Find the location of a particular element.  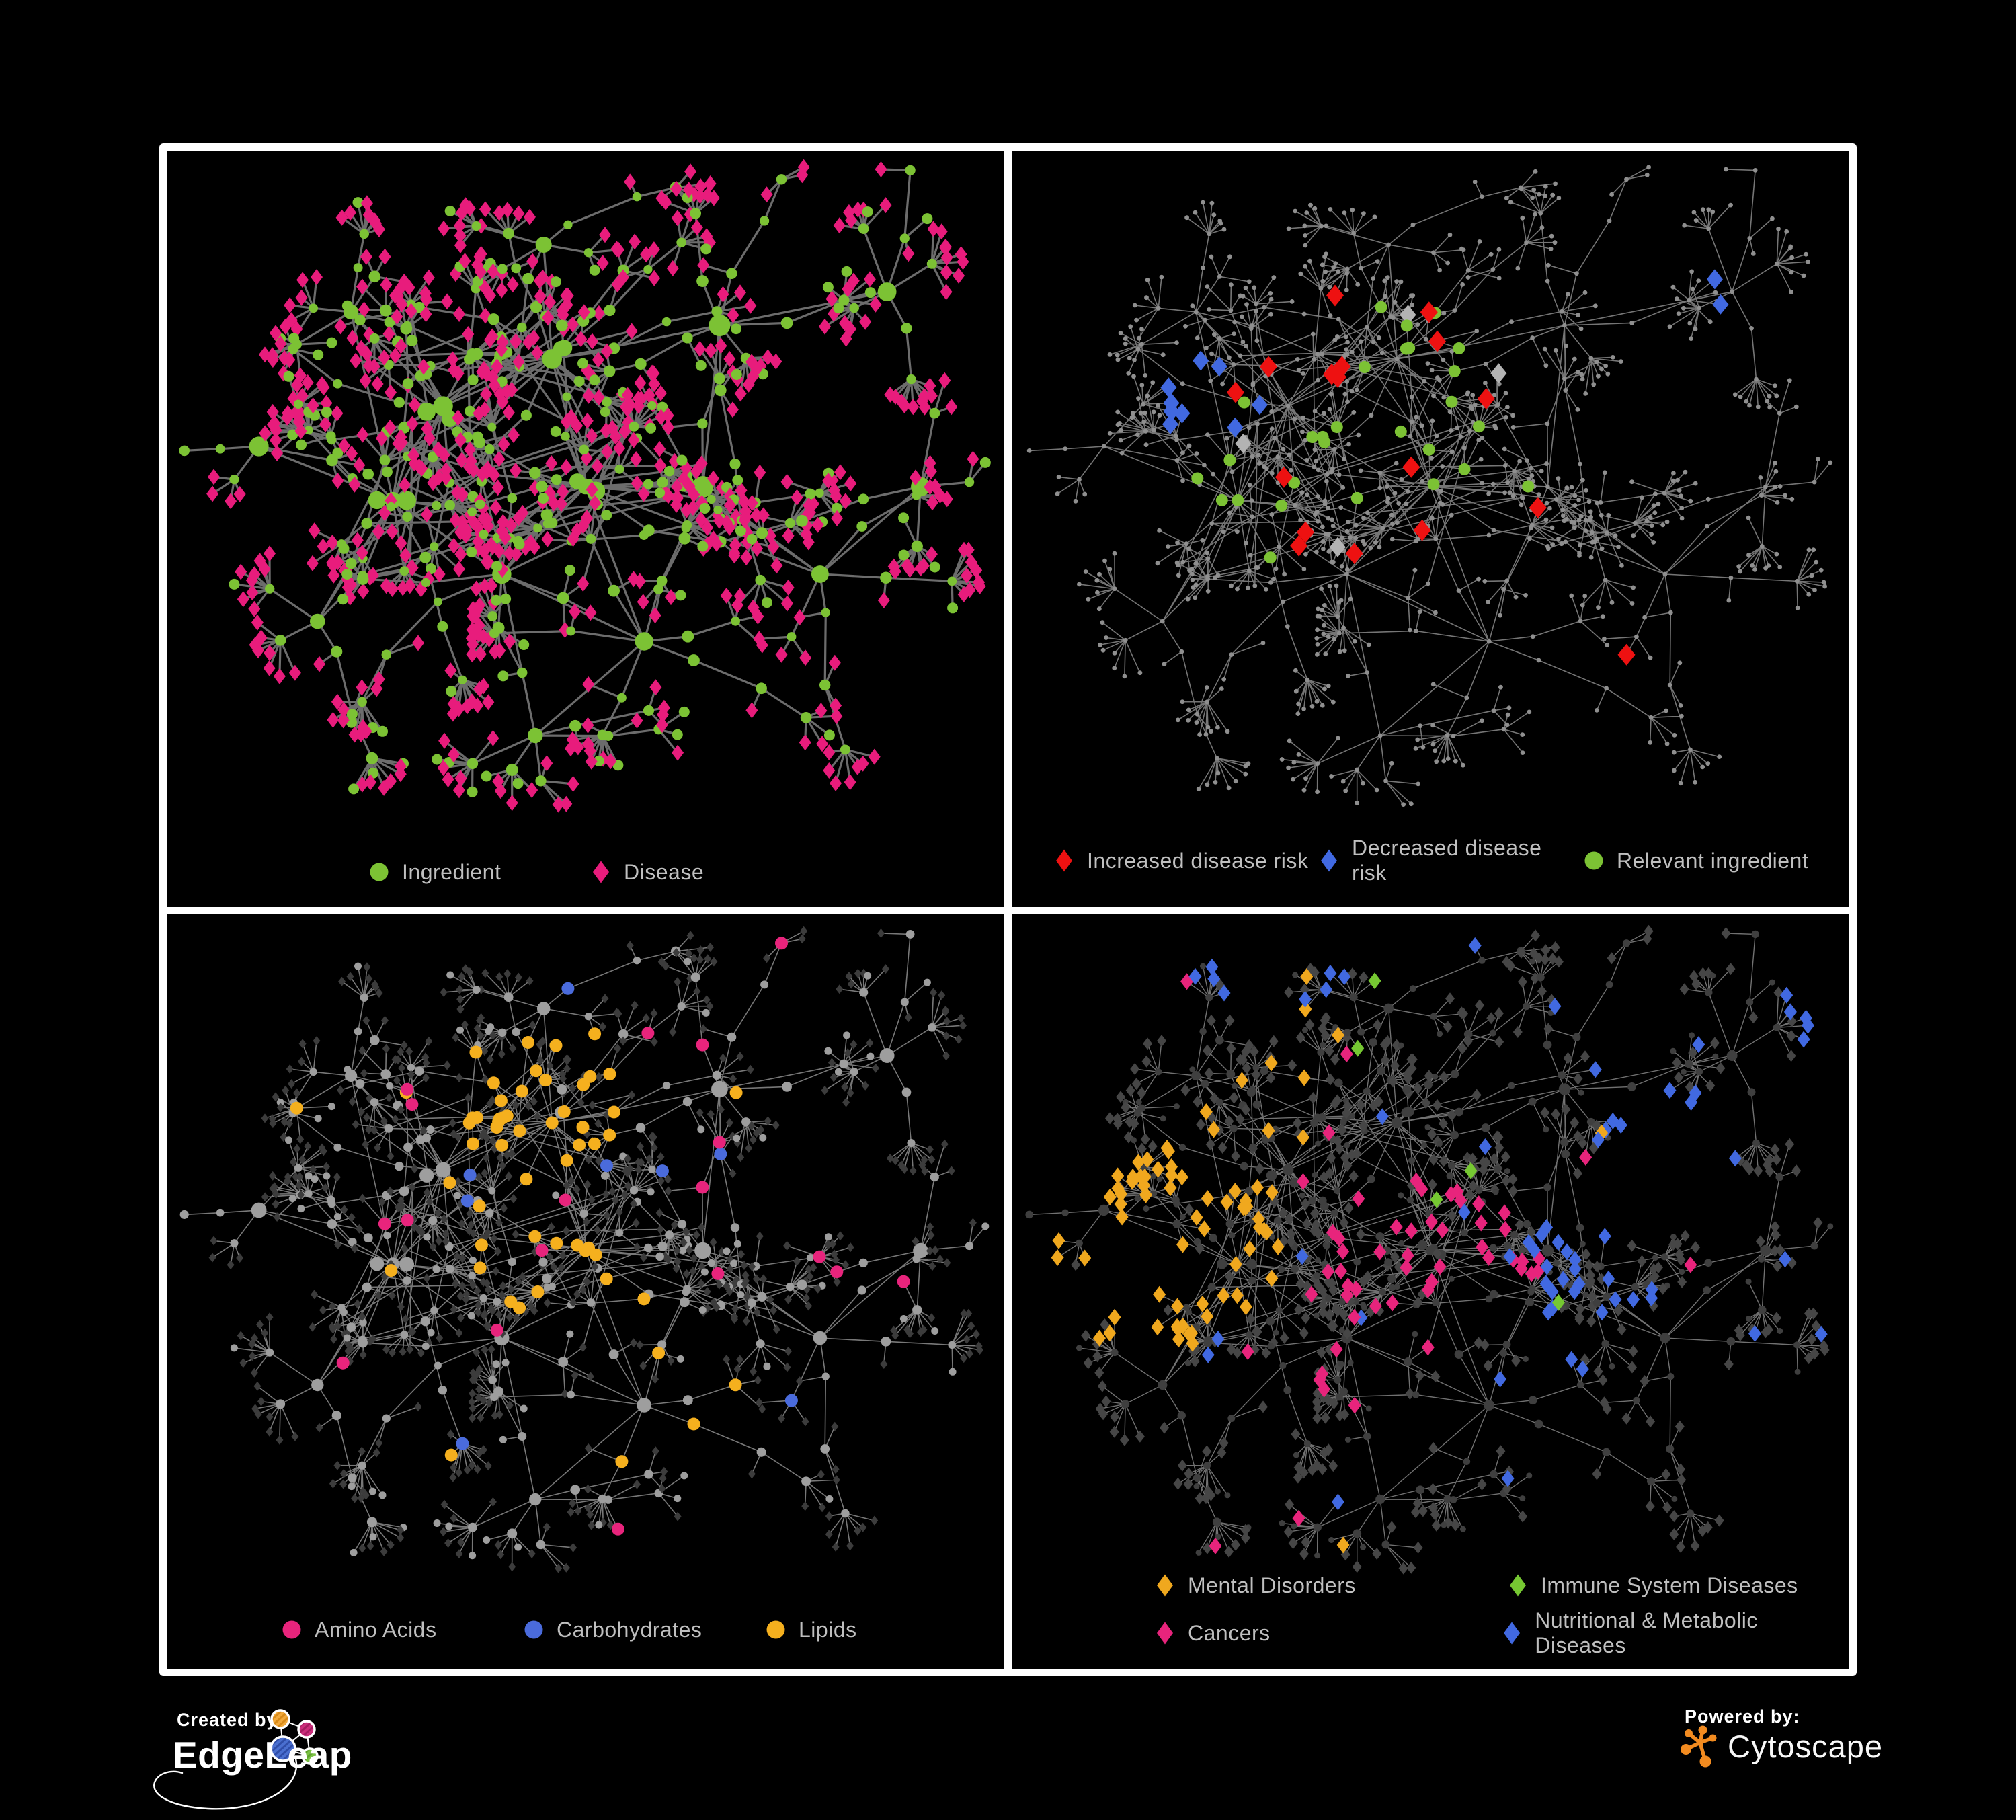

legend-item: Amino Acids is located at coordinates (399, 1629).